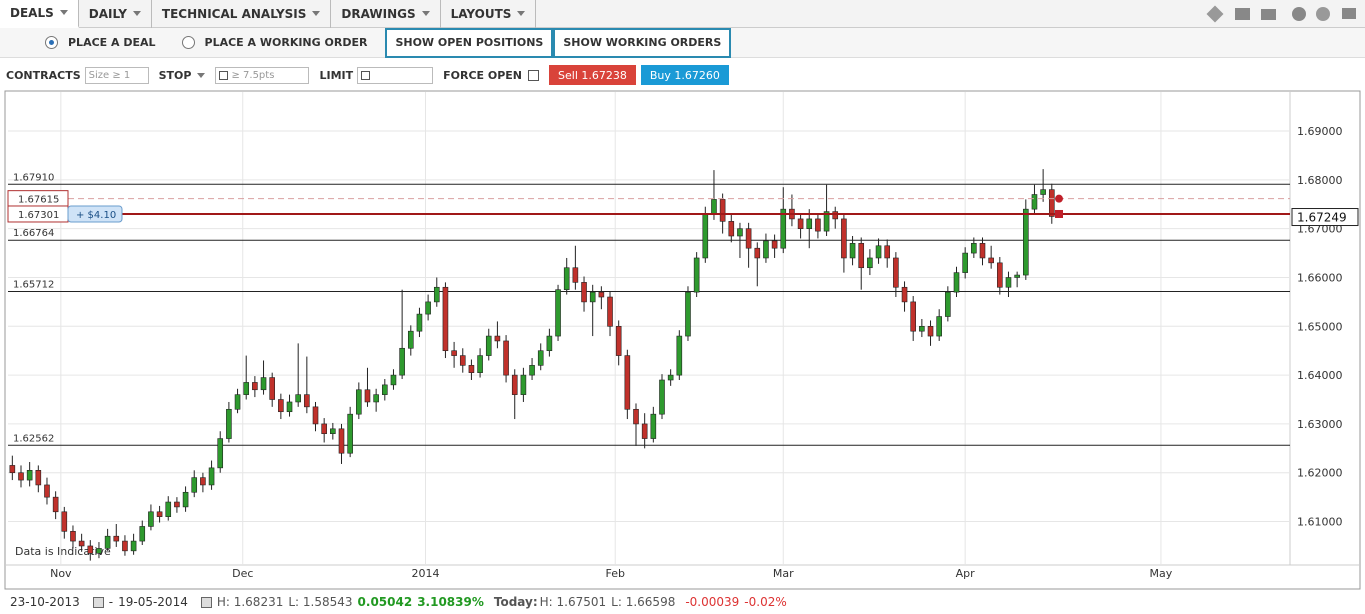 Image resolution: width=1365 pixels, height=614 pixels. I want to click on pnl-label: + $4.10, so click(96, 215).